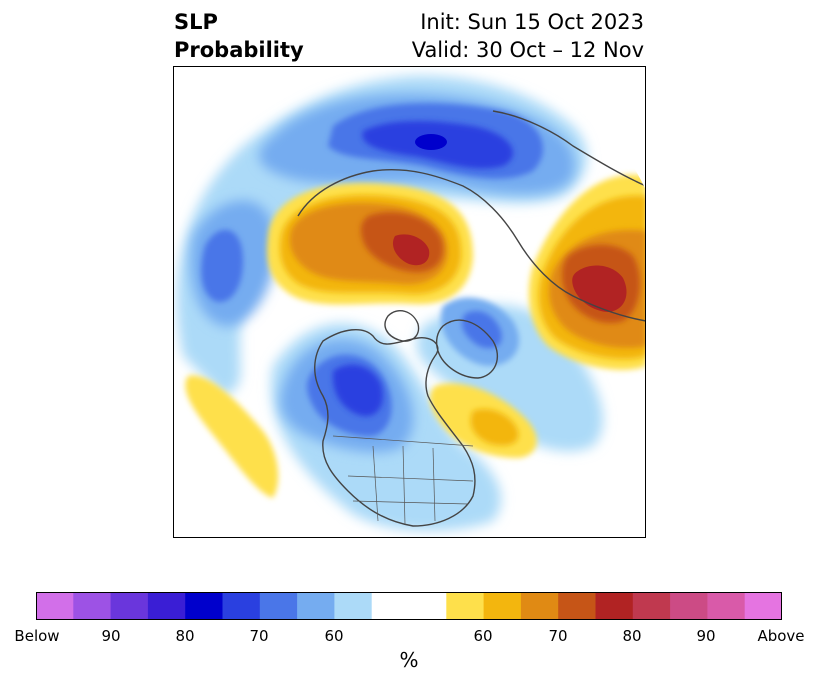  What do you see at coordinates (402, 326) in the screenshot?
I see `coastline-arctic-islands` at bounding box center [402, 326].